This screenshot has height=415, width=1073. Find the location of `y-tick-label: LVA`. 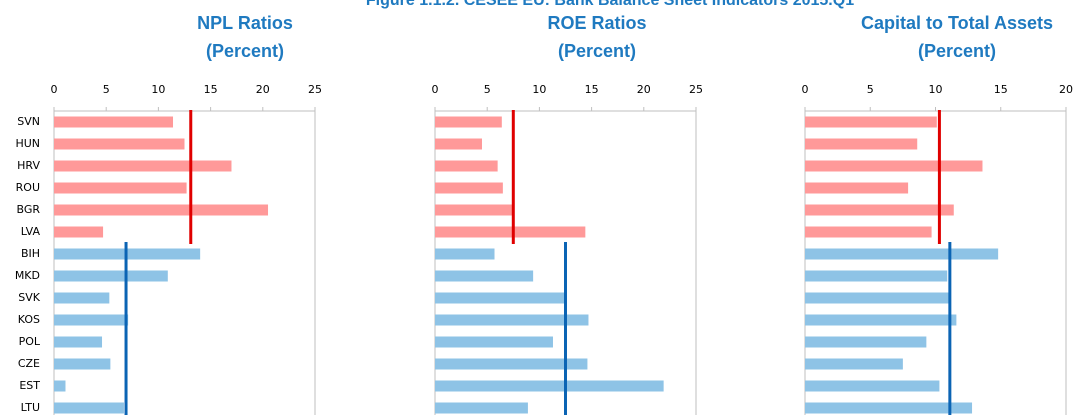

y-tick-label: LVA is located at coordinates (31, 231).